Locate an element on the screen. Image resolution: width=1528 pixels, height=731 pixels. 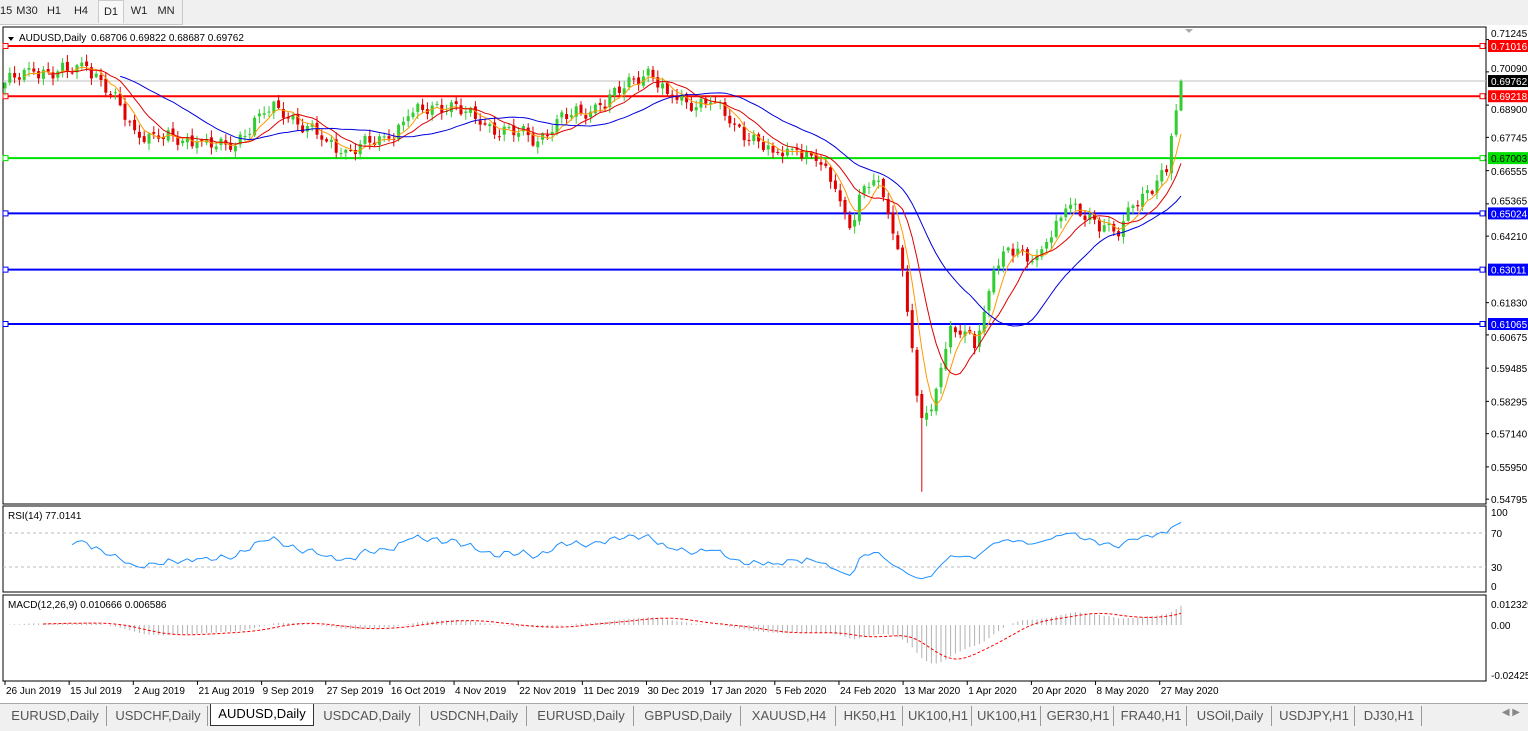
macd-pane is located at coordinates (744, 638).